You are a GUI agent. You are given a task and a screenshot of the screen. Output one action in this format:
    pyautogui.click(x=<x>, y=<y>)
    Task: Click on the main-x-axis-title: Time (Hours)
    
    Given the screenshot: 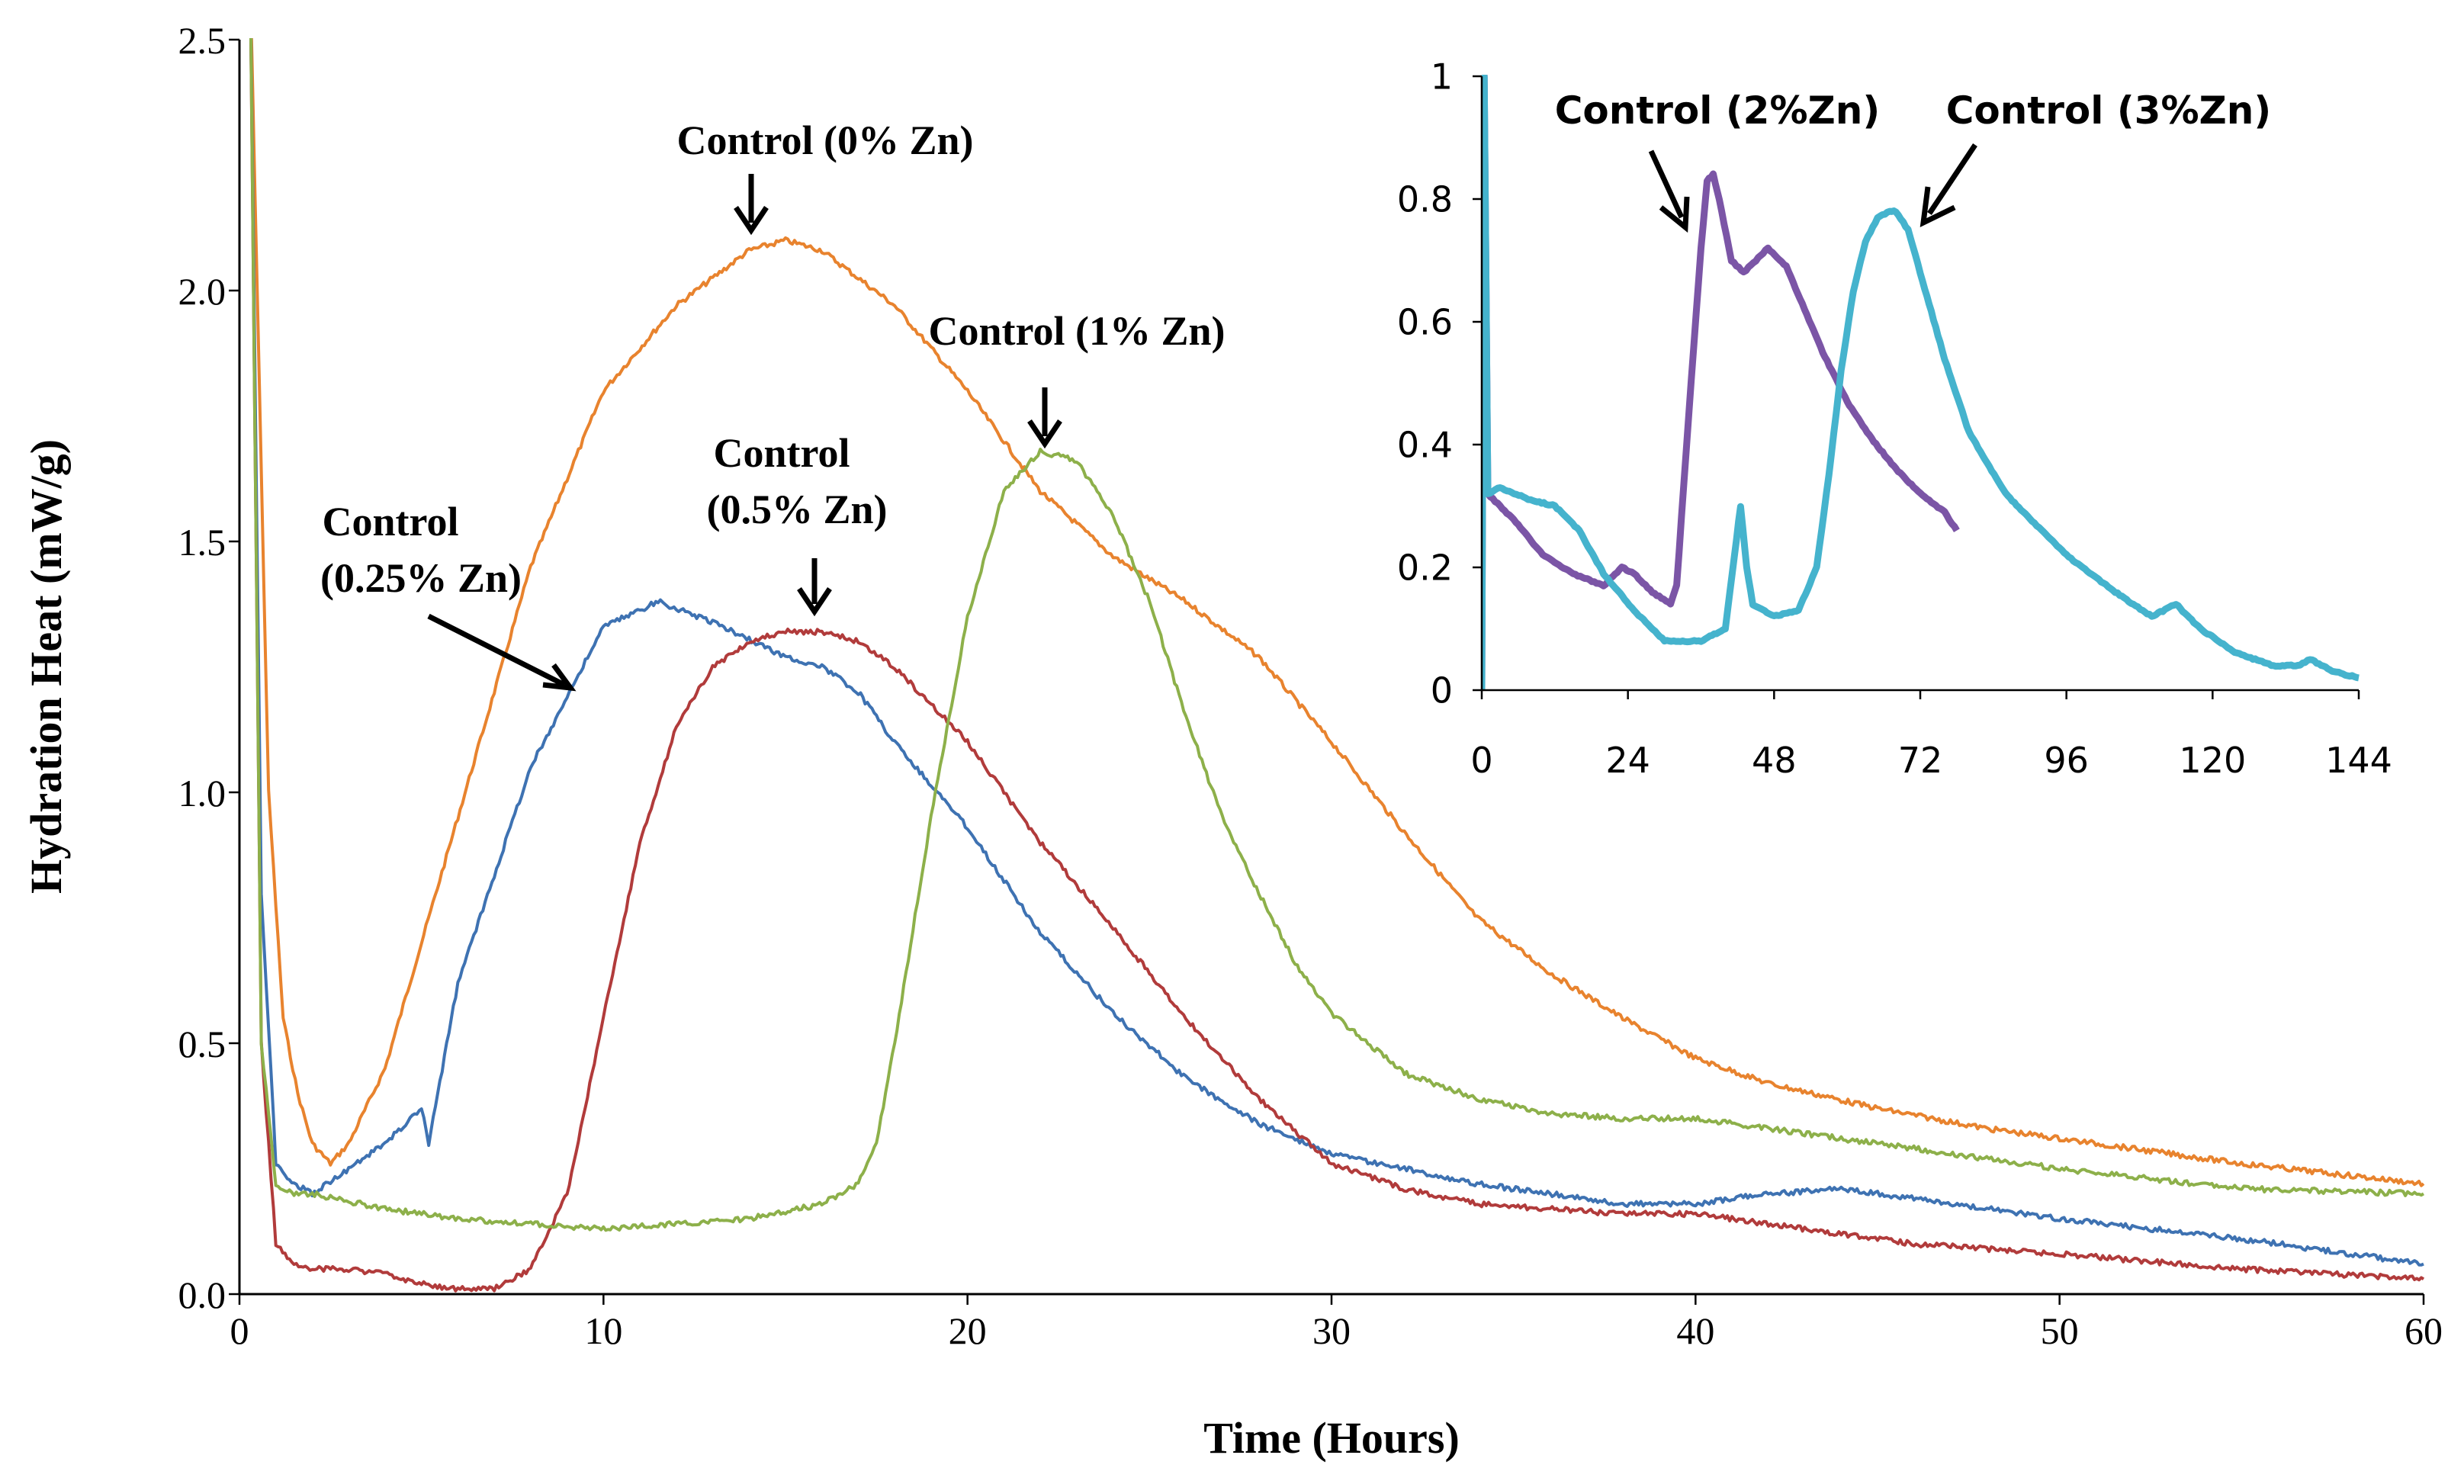 What is the action you would take?
    pyautogui.click(x=1331, y=1438)
    